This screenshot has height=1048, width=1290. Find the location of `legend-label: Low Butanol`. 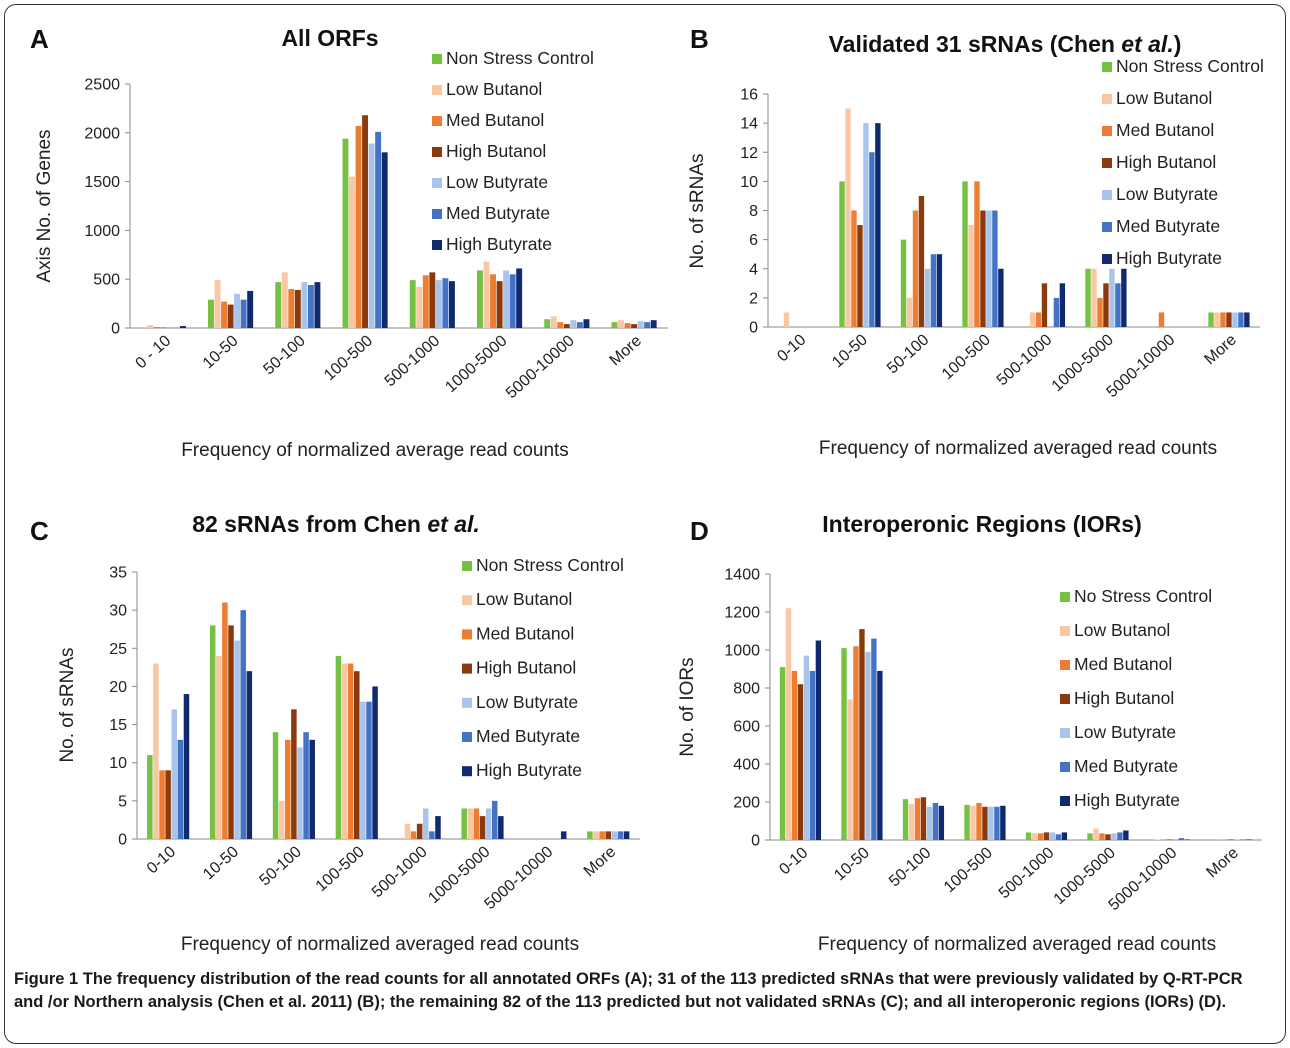

legend-label: Low Butanol is located at coordinates (1164, 98).